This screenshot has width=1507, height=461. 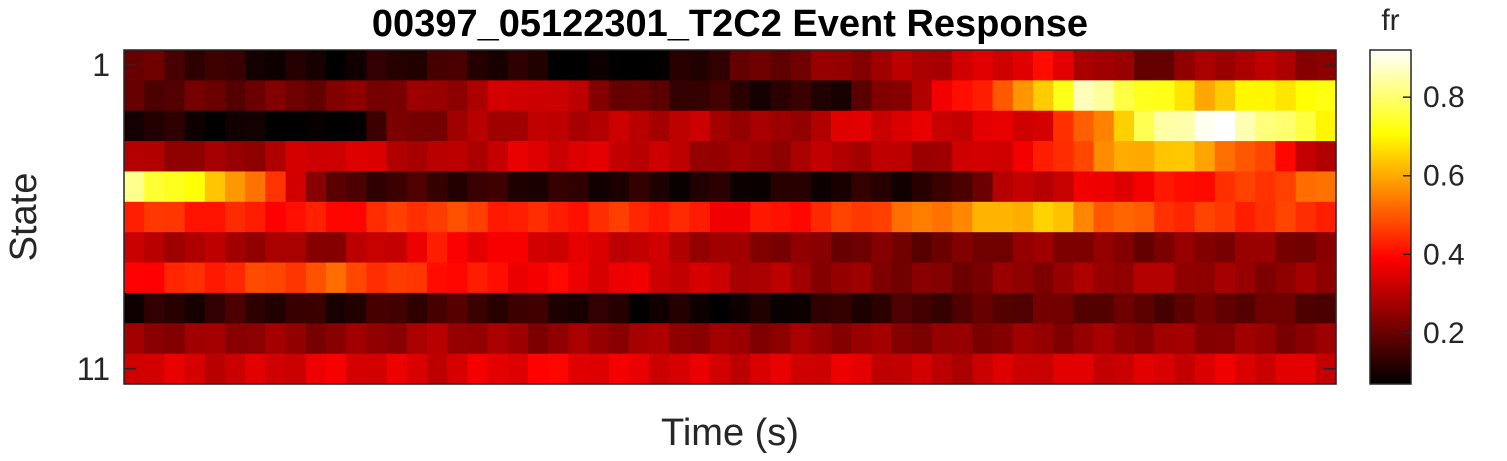 I want to click on colorbar-label: fr, so click(x=1390, y=20).